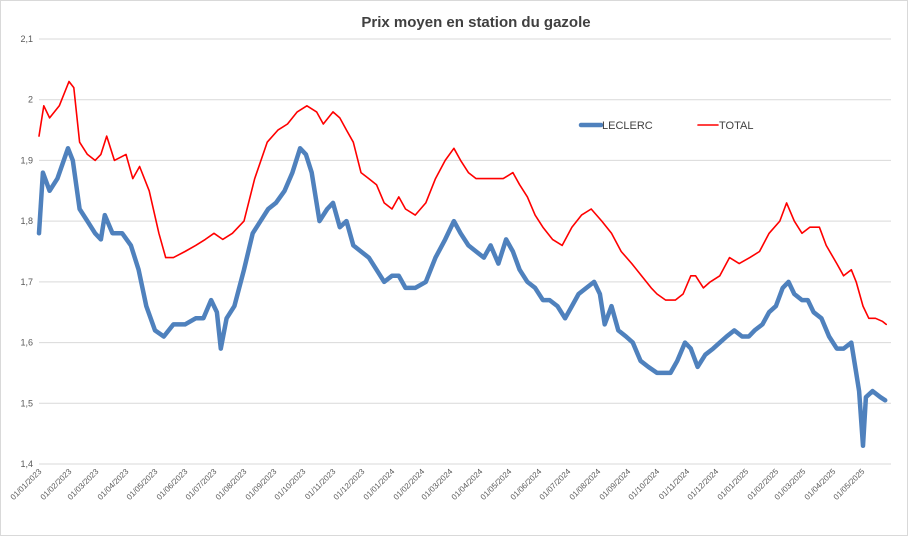 The image size is (908, 536). I want to click on legend-label-total: TOTAL, so click(736, 126).